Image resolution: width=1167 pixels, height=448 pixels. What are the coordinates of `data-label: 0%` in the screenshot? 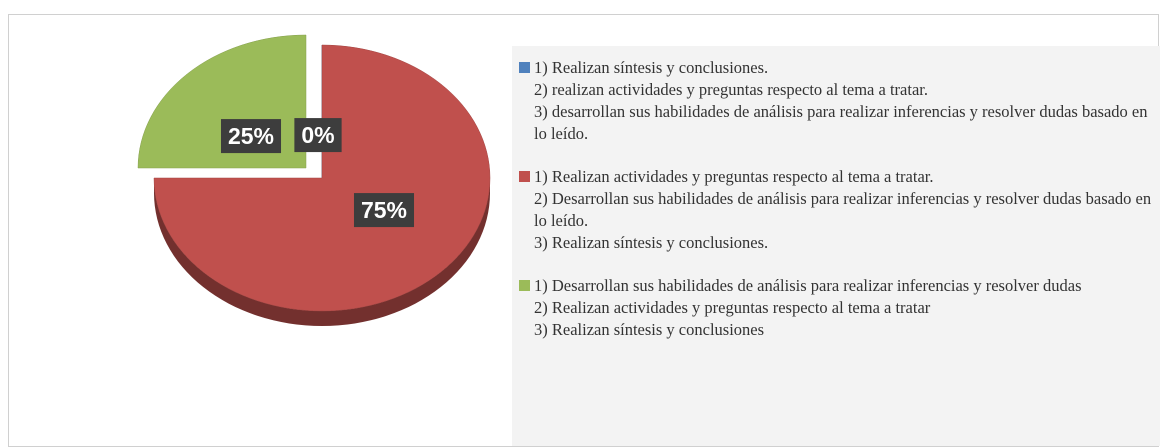 It's located at (317, 135).